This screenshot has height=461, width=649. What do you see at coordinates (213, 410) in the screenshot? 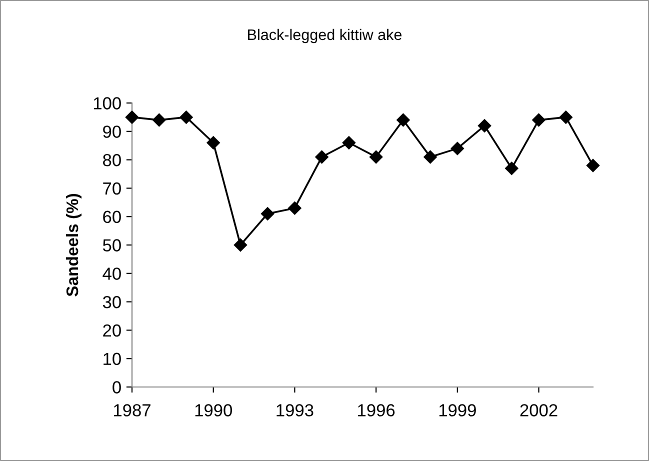
I see `x-tick-label: 1990` at bounding box center [213, 410].